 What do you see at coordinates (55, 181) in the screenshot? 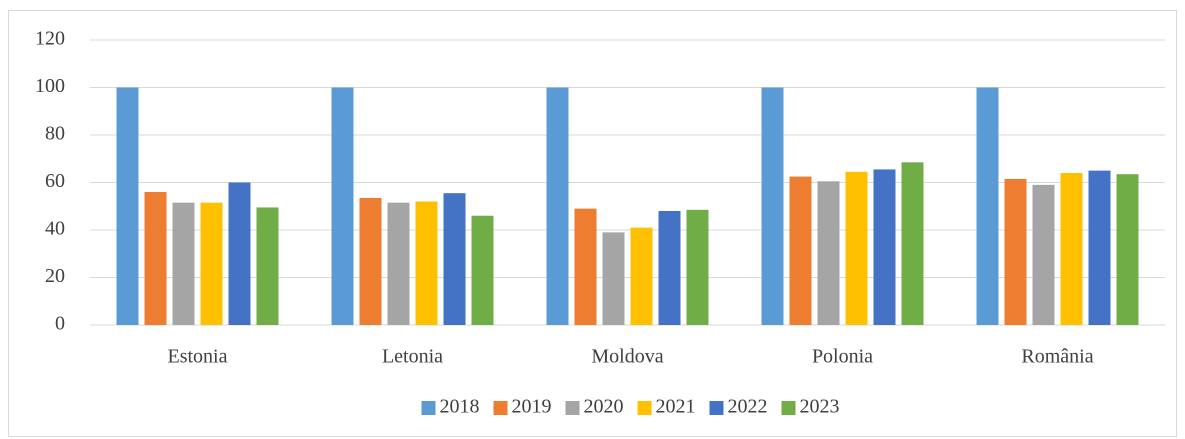
I see `y-tick-label: 60` at bounding box center [55, 181].